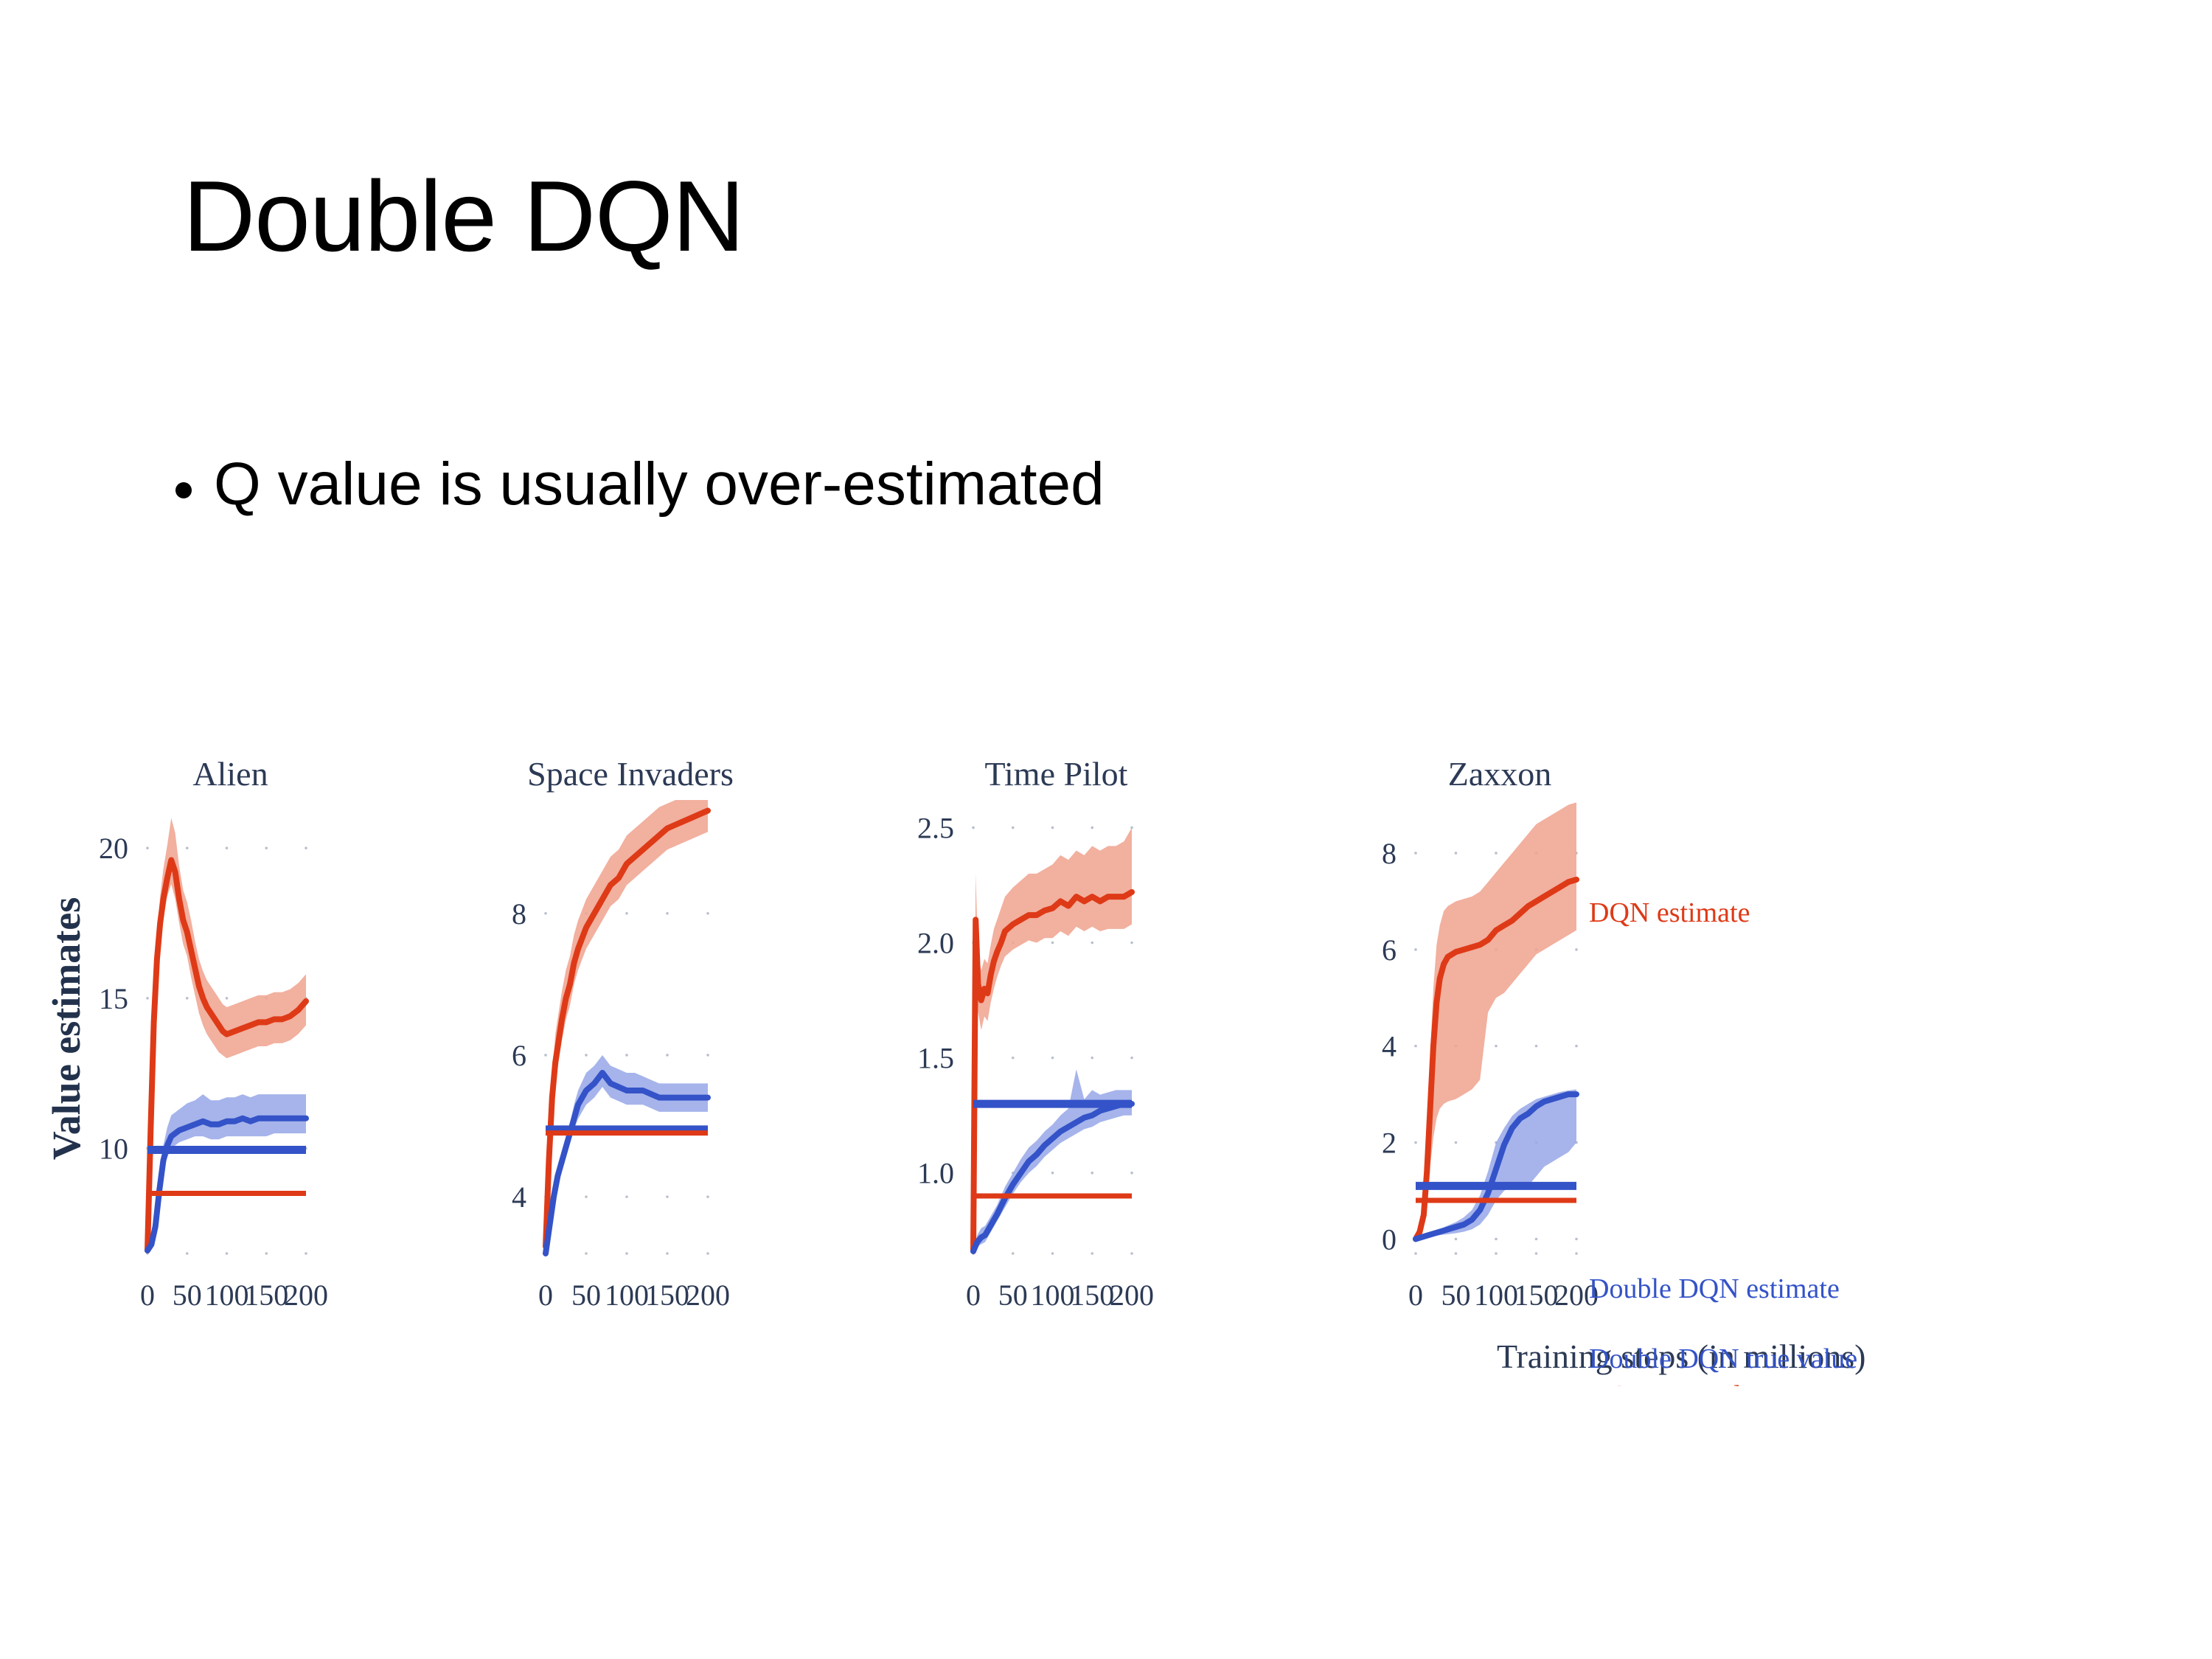 The width and height of the screenshot is (2212, 1659). I want to click on panel-title: Time Pilot, so click(1056, 774).